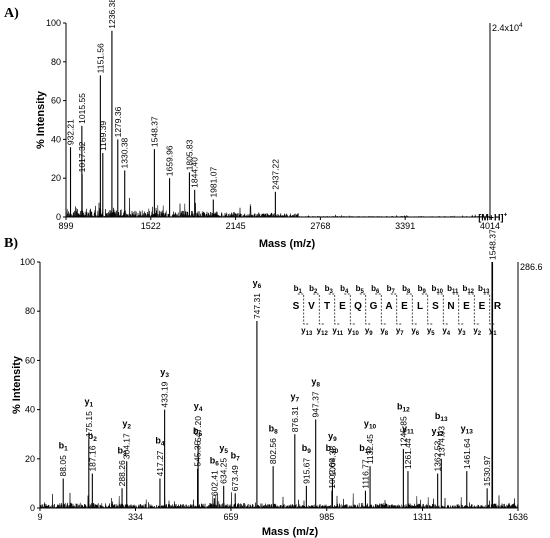 The height and width of the screenshot is (538, 550). Describe the element at coordinates (329, 289) in the screenshot. I see `b-ion-marker: b3` at that location.